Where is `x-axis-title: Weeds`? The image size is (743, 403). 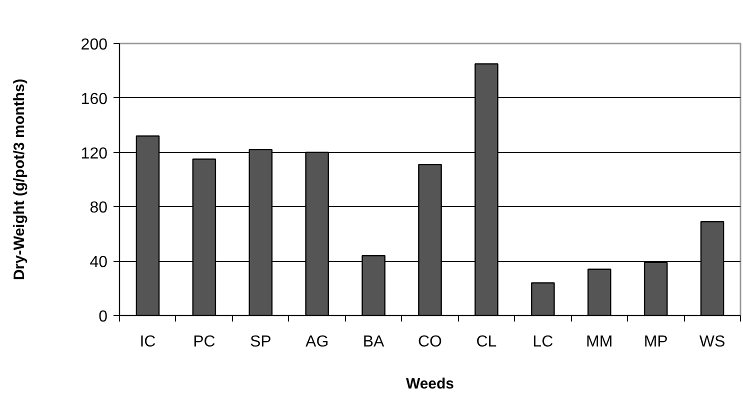
x-axis-title: Weeds is located at coordinates (430, 384).